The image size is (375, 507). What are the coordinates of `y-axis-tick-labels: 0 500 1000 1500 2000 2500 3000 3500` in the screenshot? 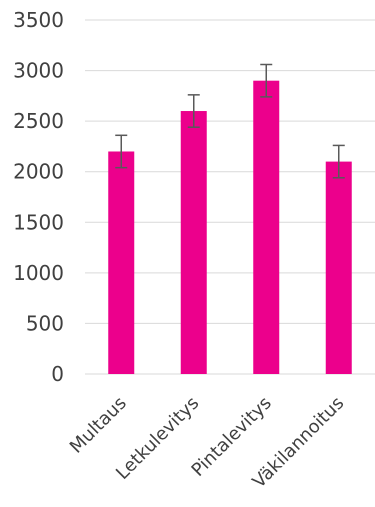 It's located at (38, 197).